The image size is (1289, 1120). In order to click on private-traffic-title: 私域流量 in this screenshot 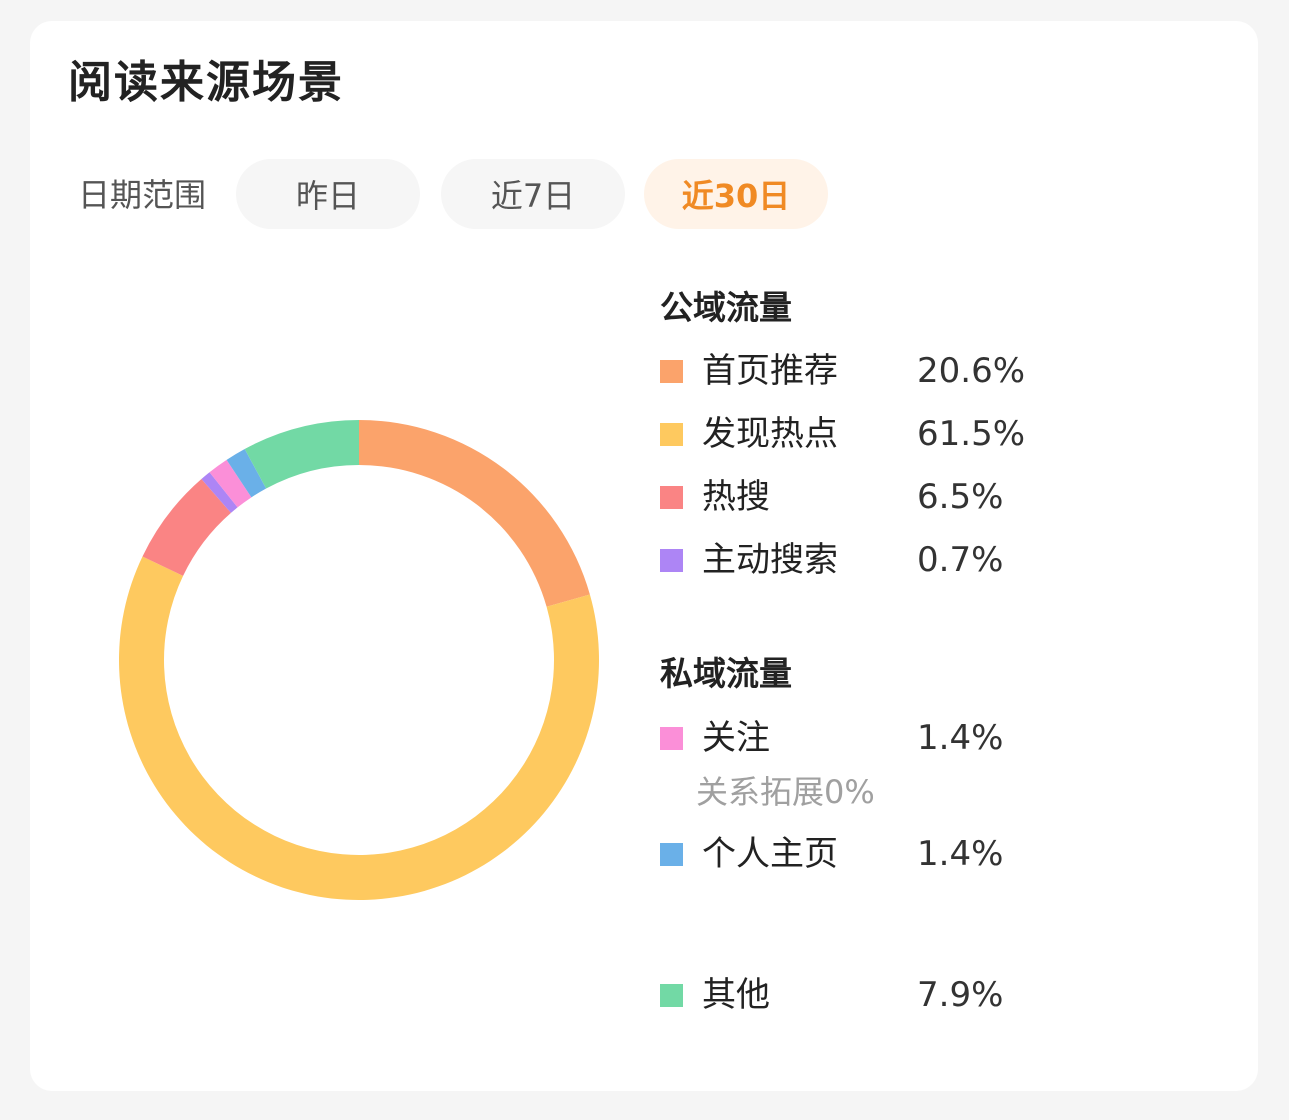, I will do `click(726, 673)`.